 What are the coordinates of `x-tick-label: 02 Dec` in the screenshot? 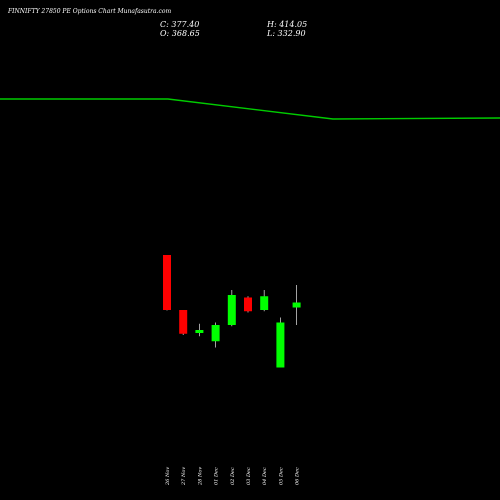 It's located at (233, 476).